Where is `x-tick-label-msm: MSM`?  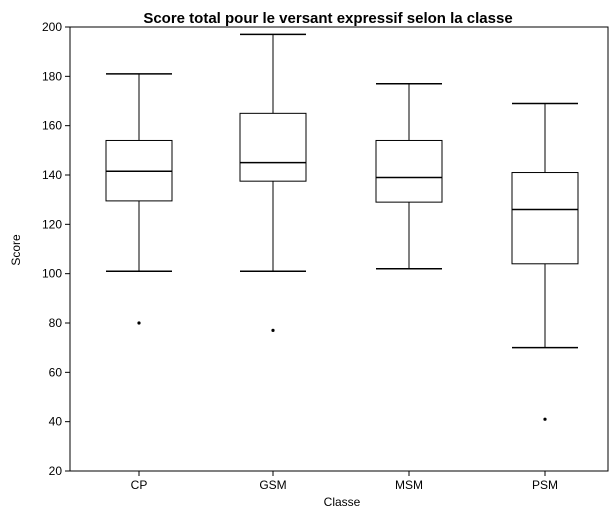
x-tick-label-msm: MSM is located at coordinates (409, 485).